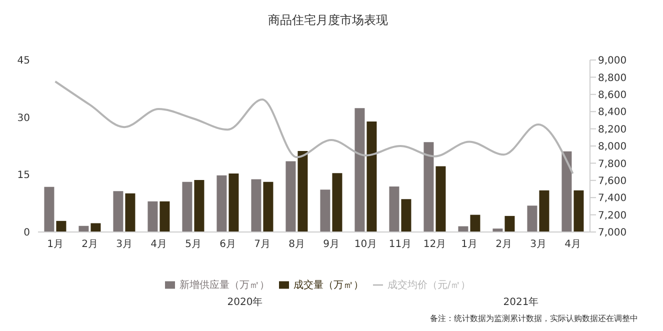 This screenshot has width=663, height=331. I want to click on y2-tick-label: 8,400, so click(612, 112).